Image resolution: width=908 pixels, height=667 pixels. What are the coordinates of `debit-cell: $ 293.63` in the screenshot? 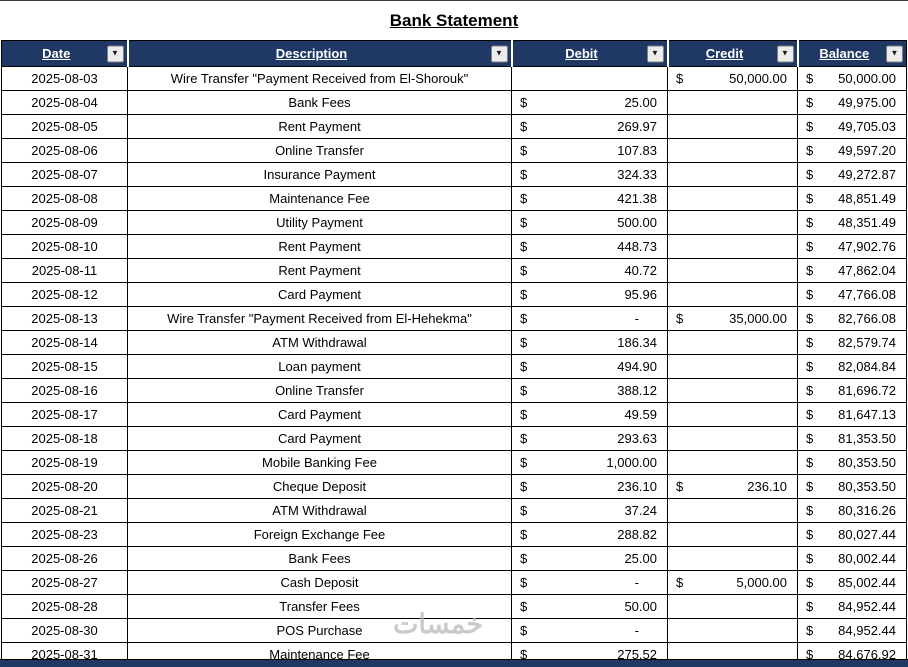 It's located at (589, 438).